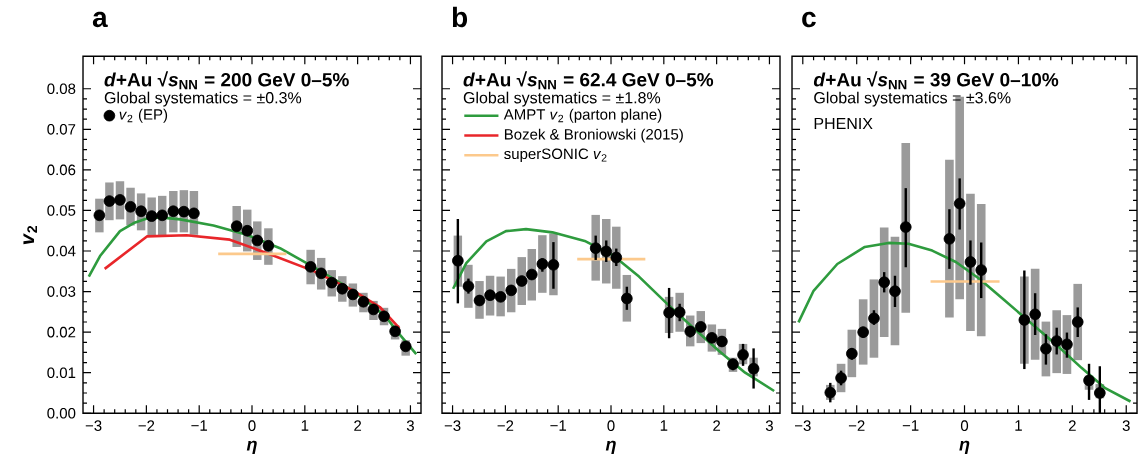 The image size is (1143, 470). Describe the element at coordinates (912, 99) in the screenshot. I see `annotation: Global systematics = ±3.6%` at that location.